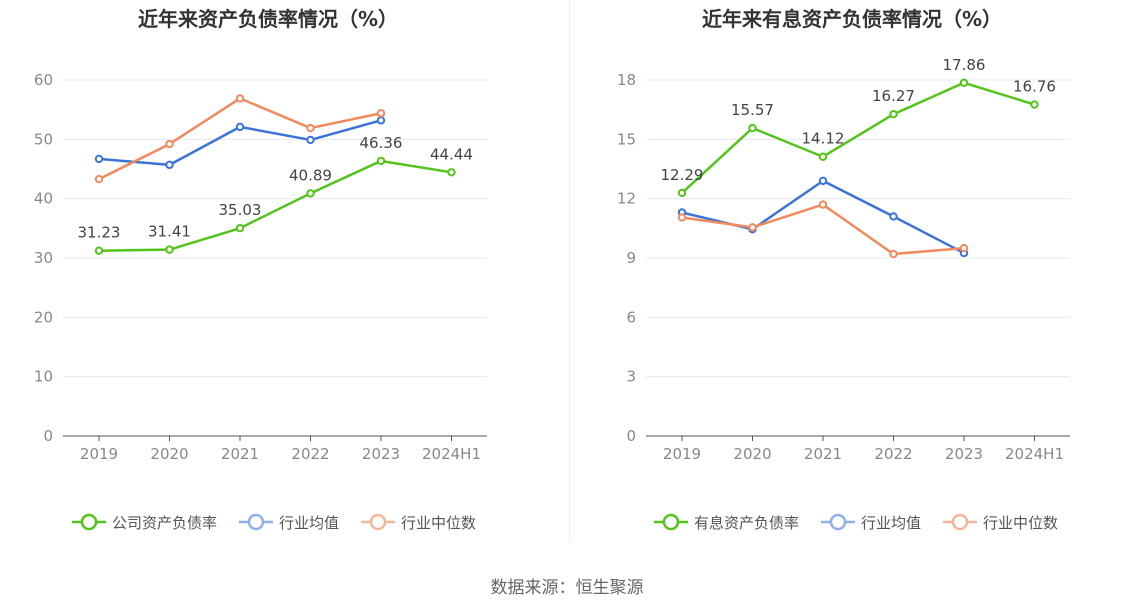 The height and width of the screenshot is (612, 1134). Describe the element at coordinates (240, 210) in the screenshot. I see `data-label: 35.03` at that location.